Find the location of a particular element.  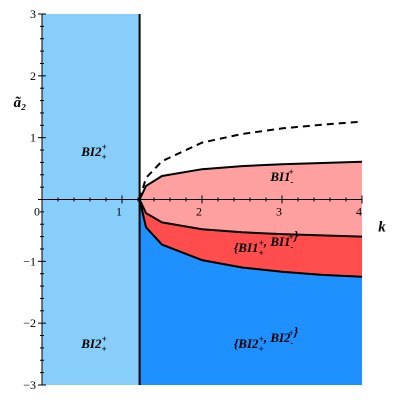

region-label: {BI2++, BI2-+} is located at coordinates (266, 339).